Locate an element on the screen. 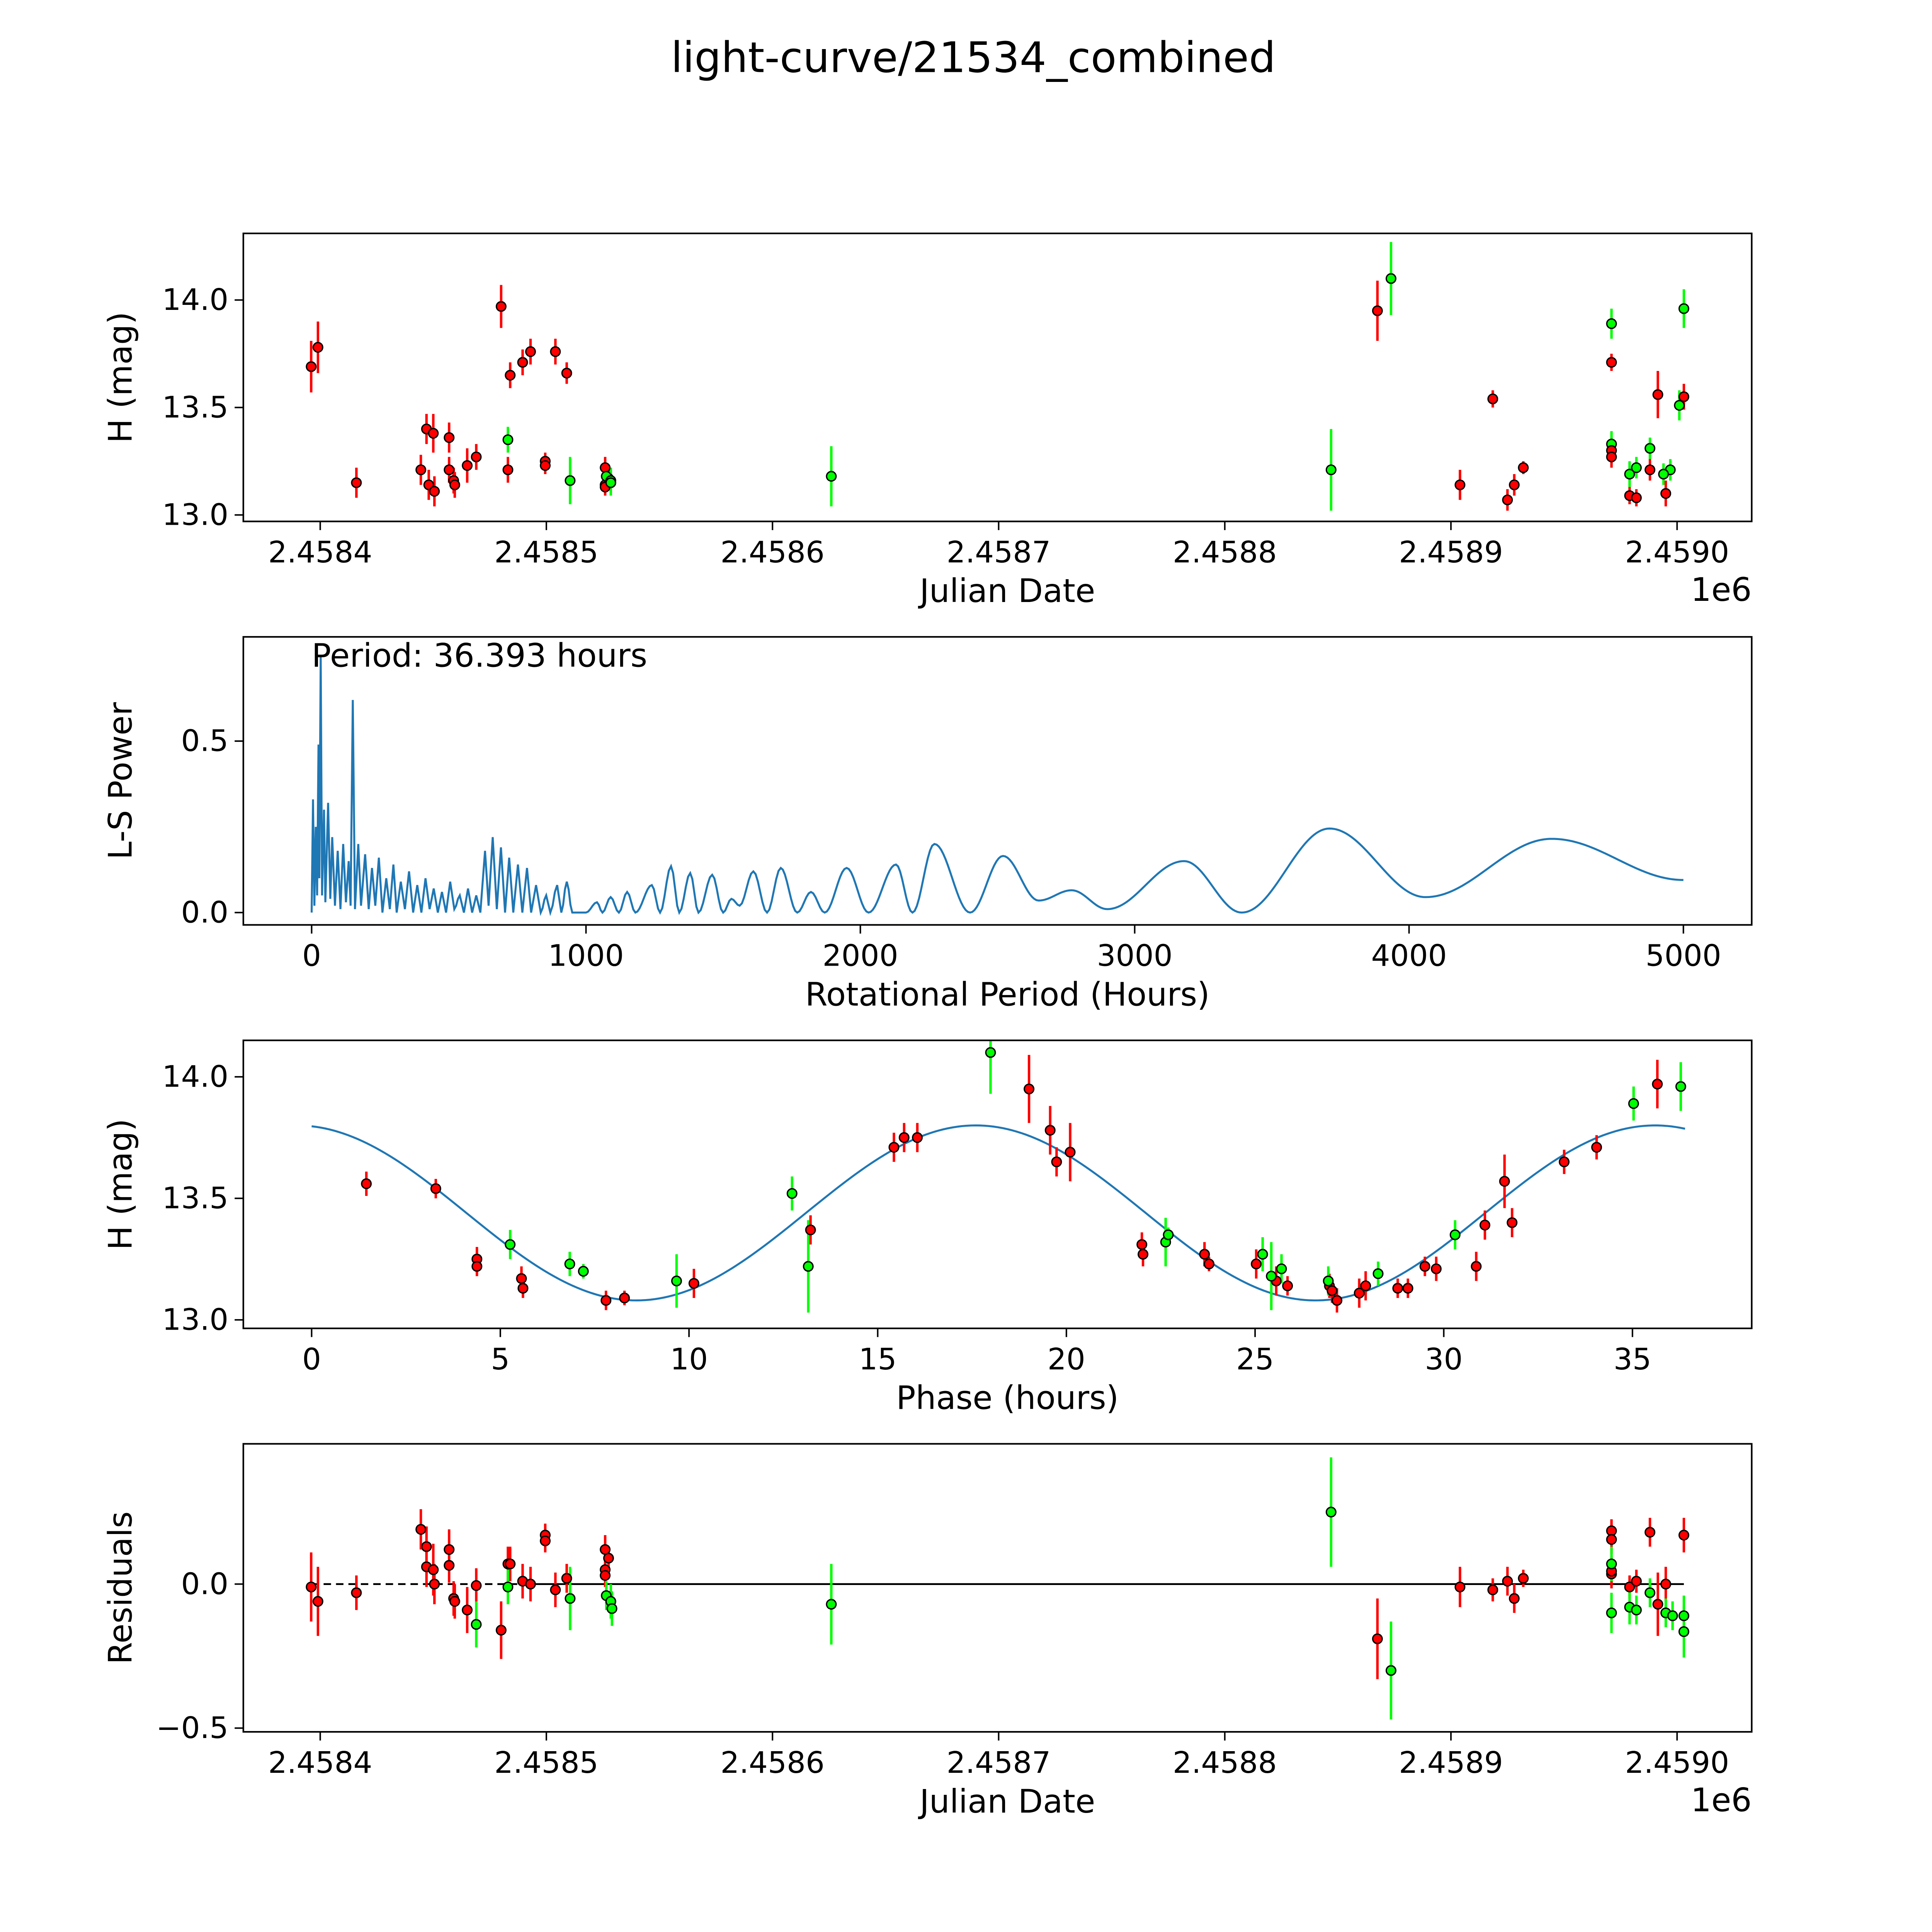  x-offset-label: 1e6 is located at coordinates (1722, 1800).